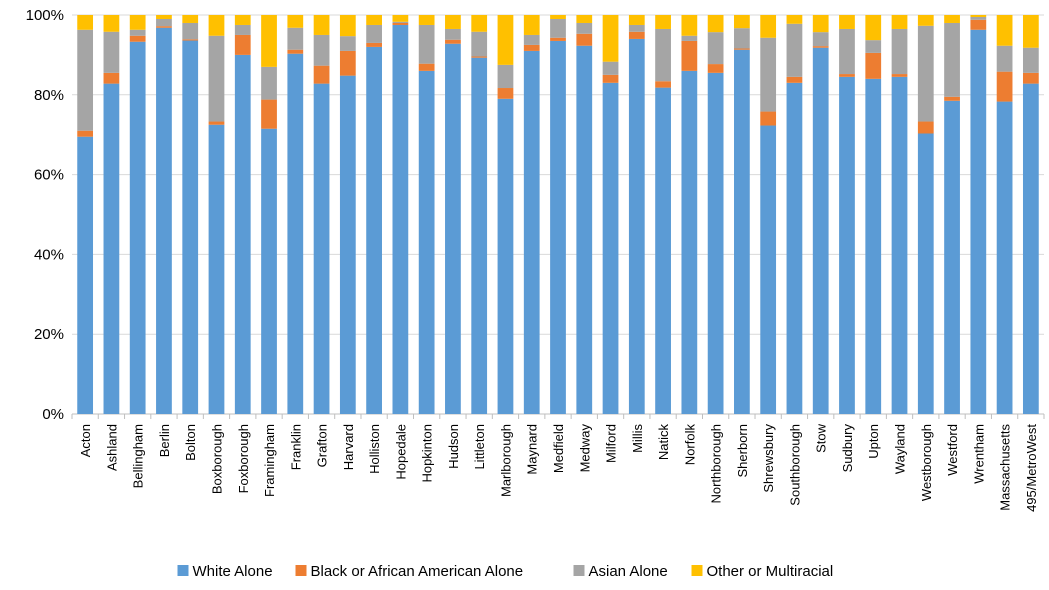  Describe the element at coordinates (978, 454) in the screenshot. I see `x-tick-label: Wrentham` at that location.